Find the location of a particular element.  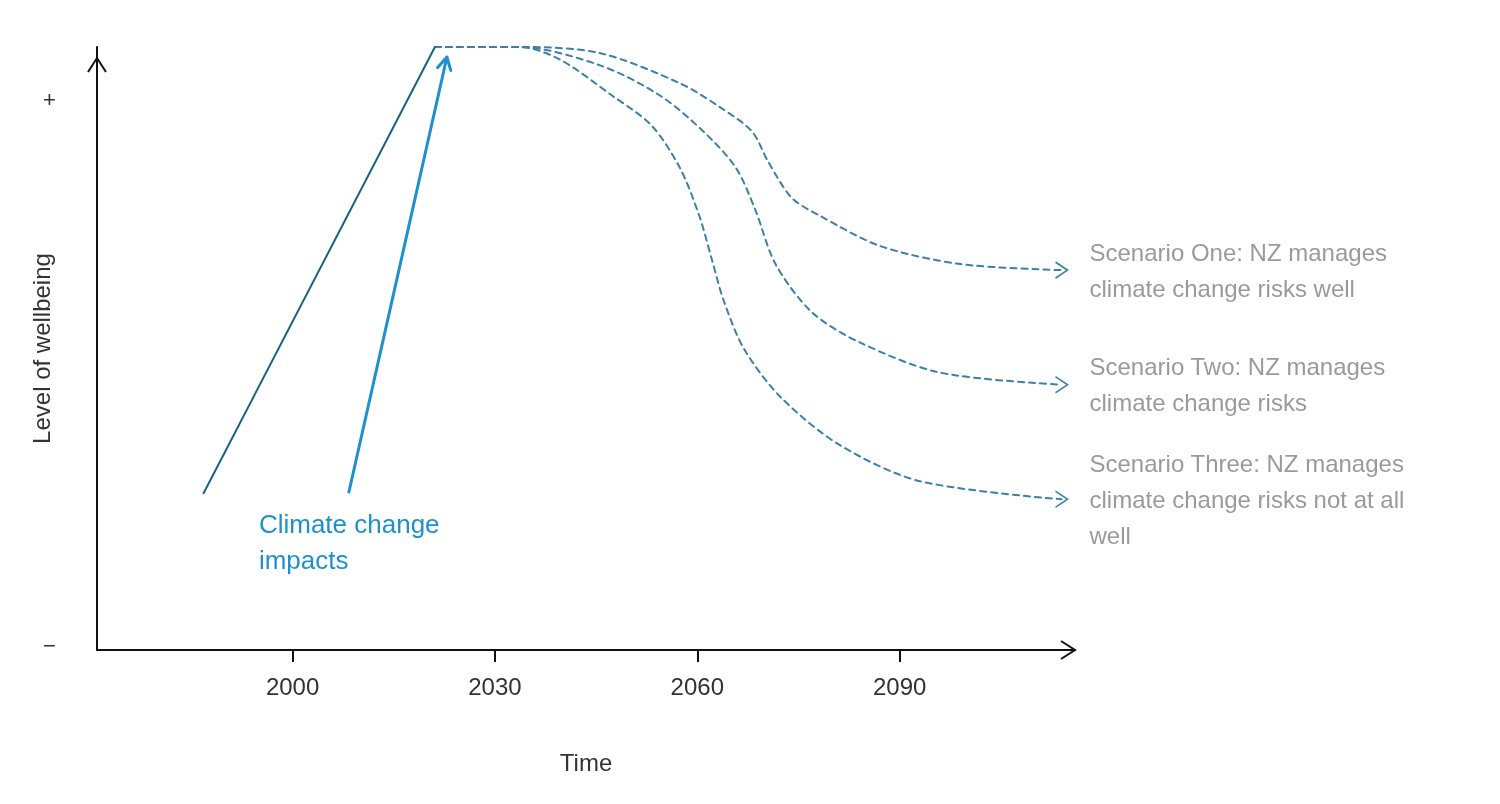

x-axis-title: Time is located at coordinates (586, 762).